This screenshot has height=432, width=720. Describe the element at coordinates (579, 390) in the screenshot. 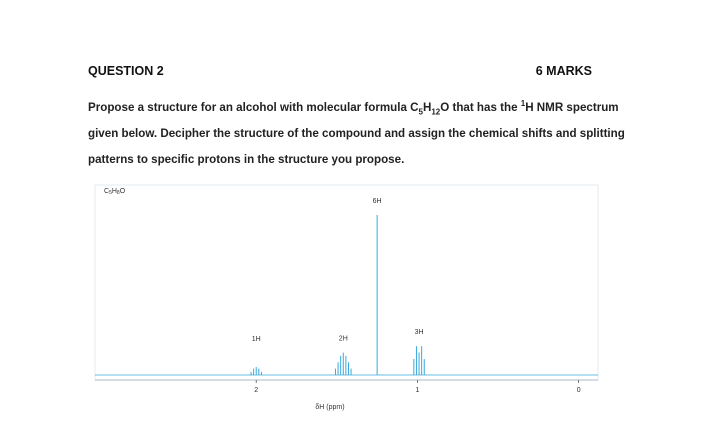

I see `x-tick-label: 0` at that location.